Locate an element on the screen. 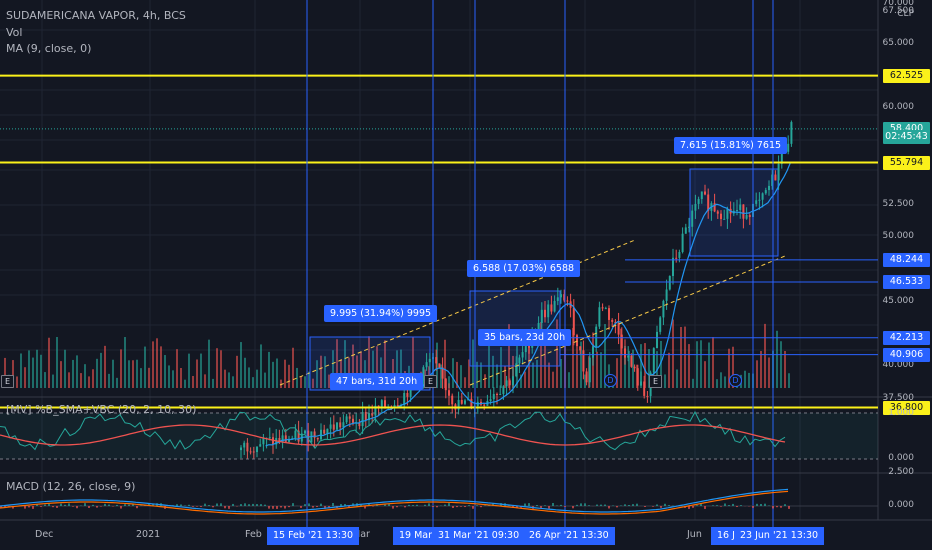 This screenshot has height=550, width=932. macd-legend: MACD (12, 26, close, 9) is located at coordinates (71, 486).